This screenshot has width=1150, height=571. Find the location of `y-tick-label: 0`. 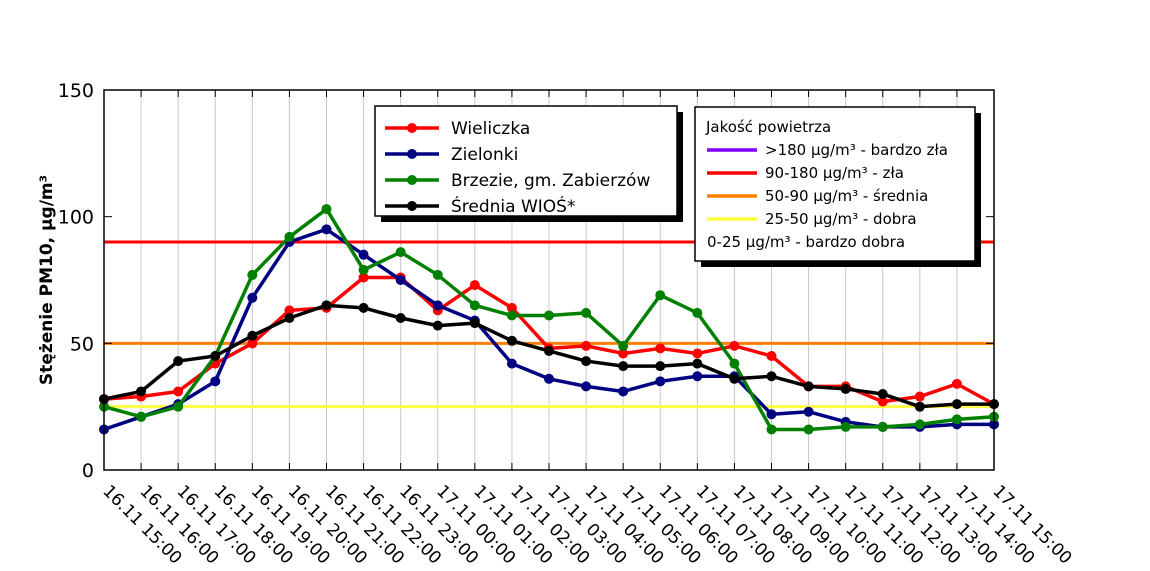

y-tick-label: 0 is located at coordinates (88, 471).